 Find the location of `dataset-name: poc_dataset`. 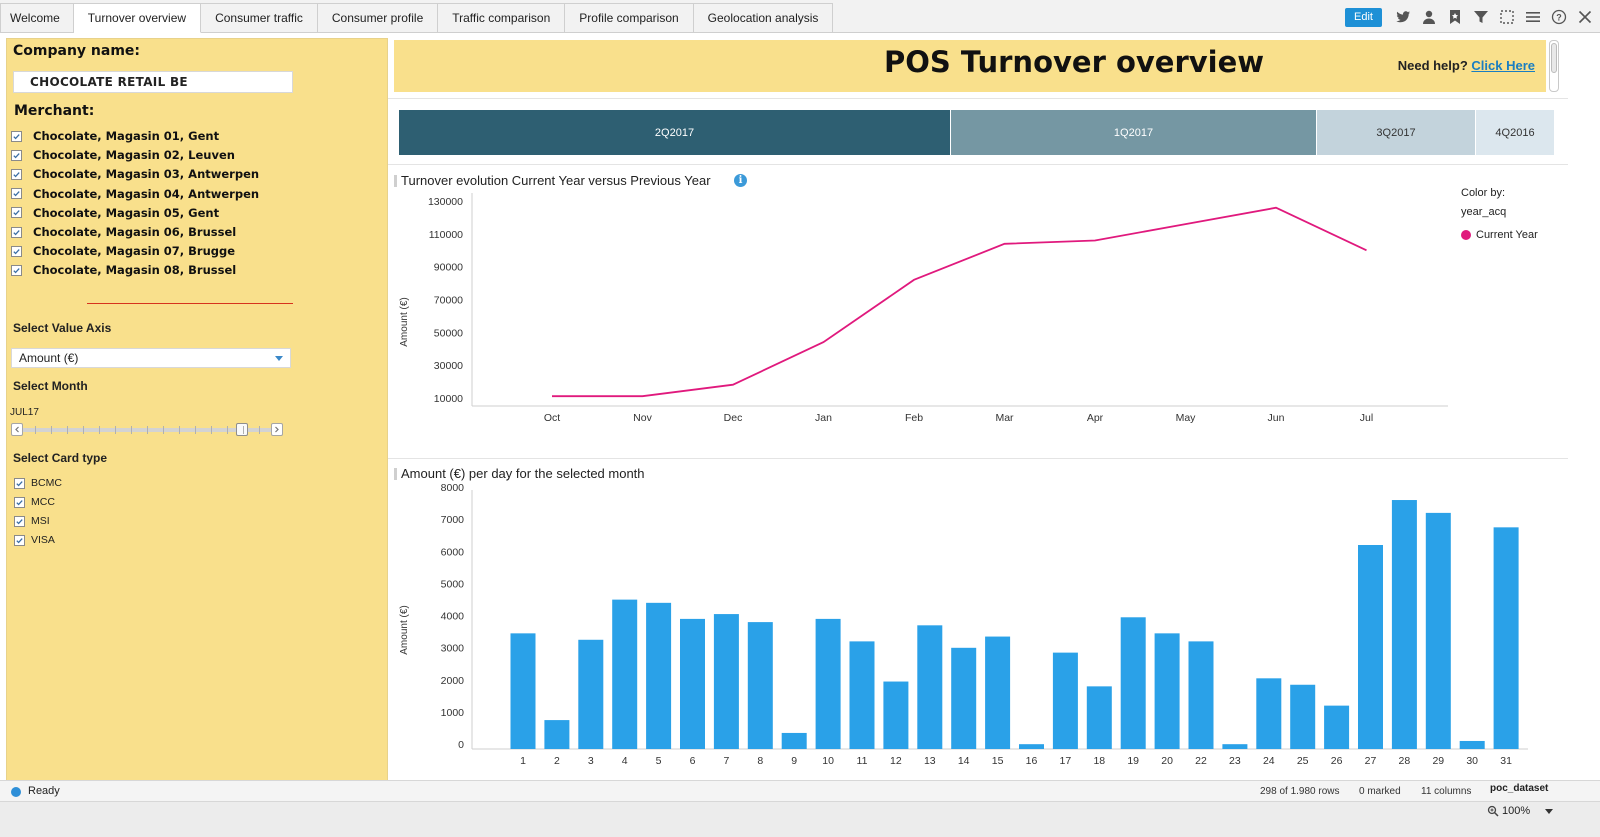

dataset-name: poc_dataset is located at coordinates (1519, 788).